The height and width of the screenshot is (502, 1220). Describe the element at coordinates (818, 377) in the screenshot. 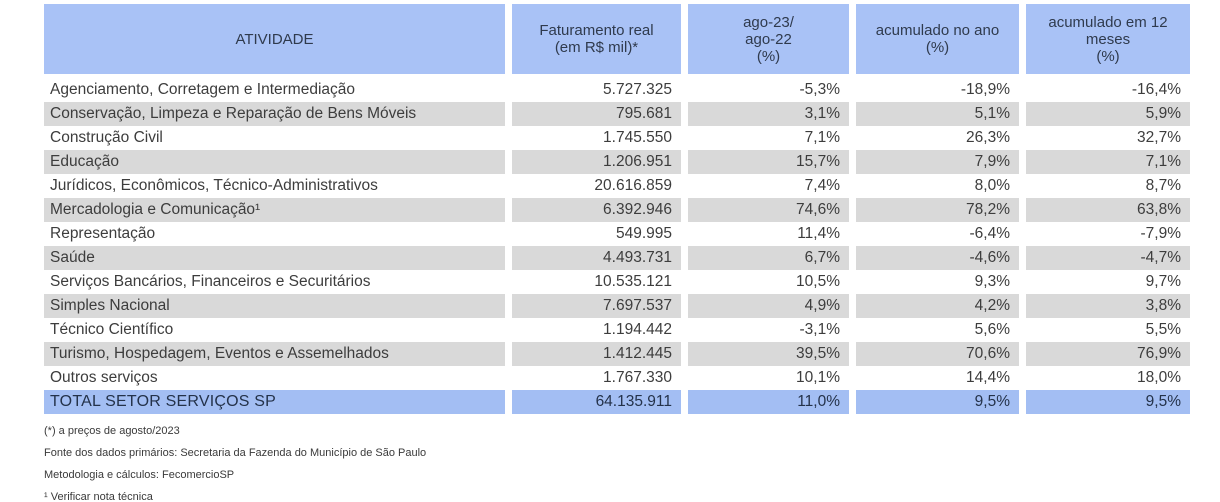

I see `variacao-mensal-cell: 10,1%` at that location.